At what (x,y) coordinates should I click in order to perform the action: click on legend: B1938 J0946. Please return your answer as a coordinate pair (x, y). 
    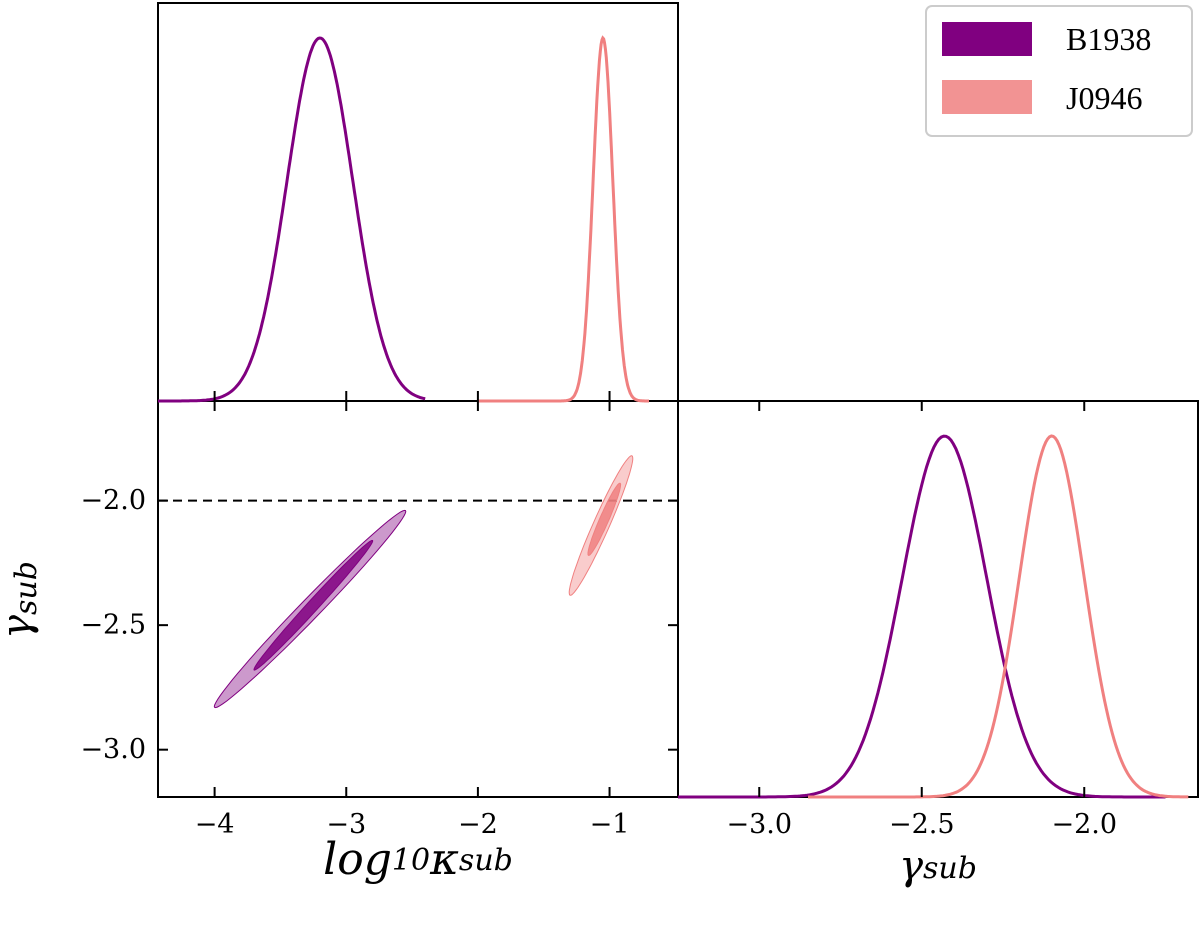
    Looking at the image, I should click on (1059, 71).